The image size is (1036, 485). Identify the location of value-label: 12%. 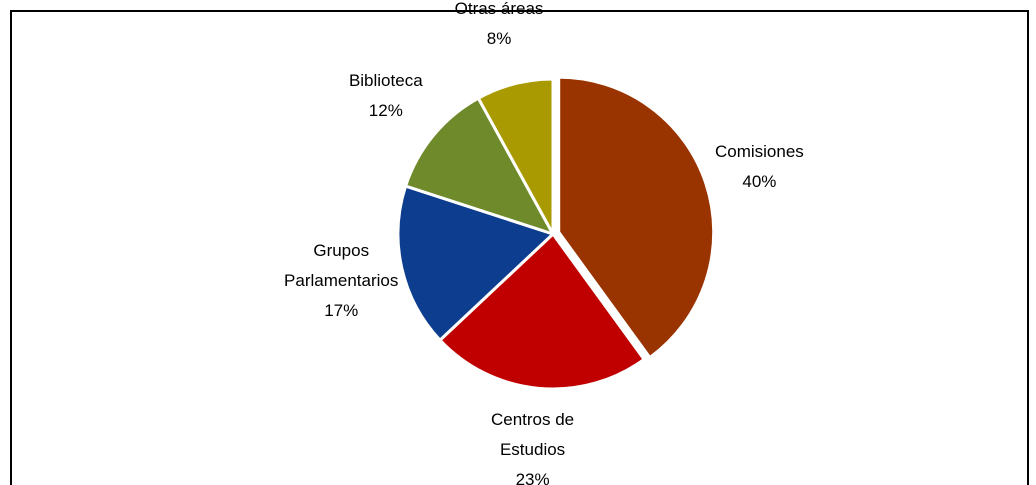
(385, 110).